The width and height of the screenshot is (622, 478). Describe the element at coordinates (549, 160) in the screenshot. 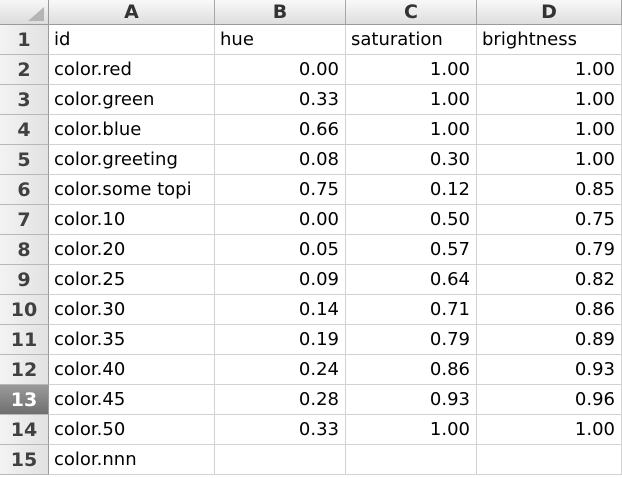

I see `cell-d5: 1.00` at that location.